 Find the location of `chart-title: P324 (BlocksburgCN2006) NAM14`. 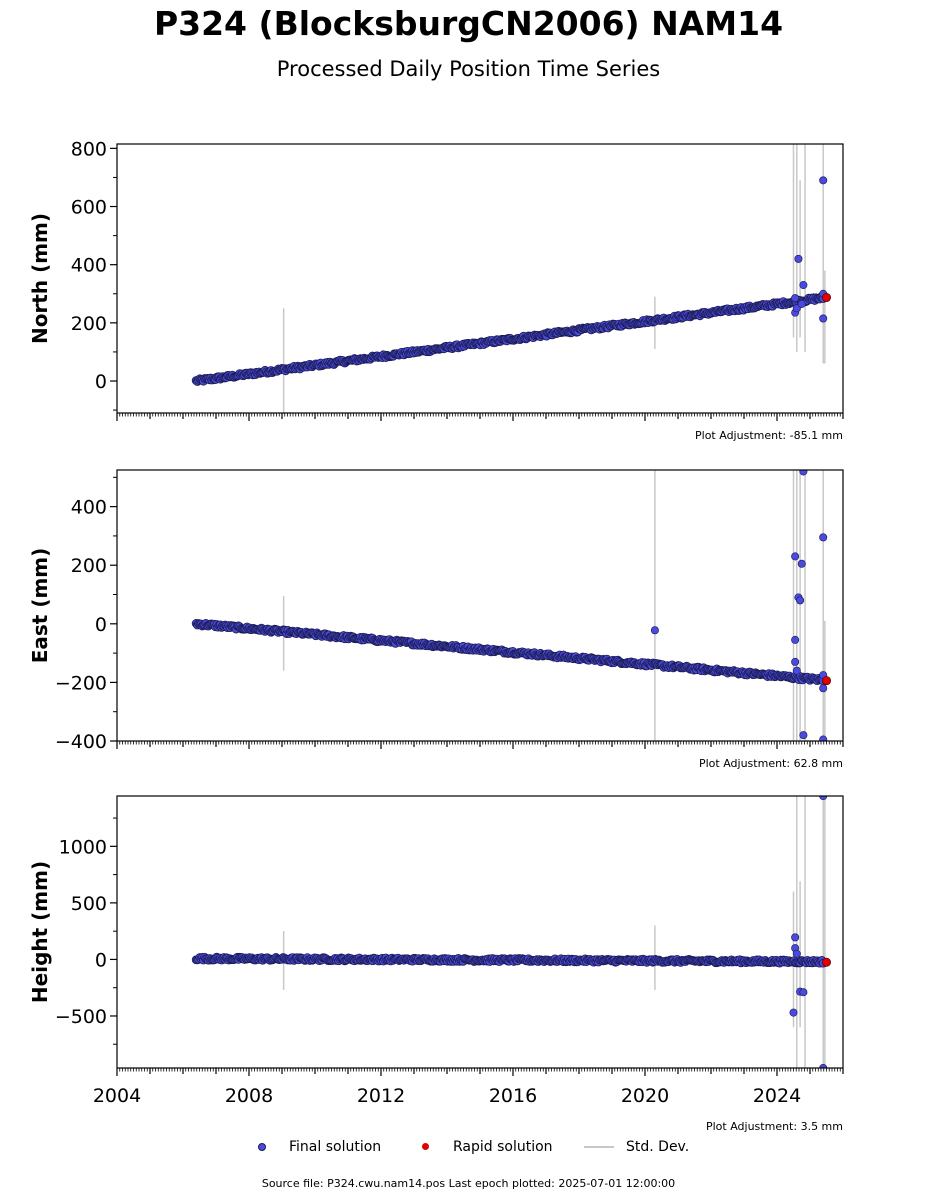

chart-title: P324 (BlocksburgCN2006) NAM14 is located at coordinates (468, 23).